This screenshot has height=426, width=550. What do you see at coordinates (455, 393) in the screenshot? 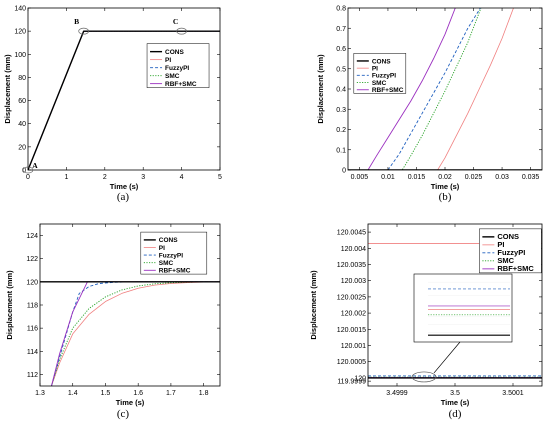
I see `x-tick-label: 3.5` at bounding box center [455, 393].